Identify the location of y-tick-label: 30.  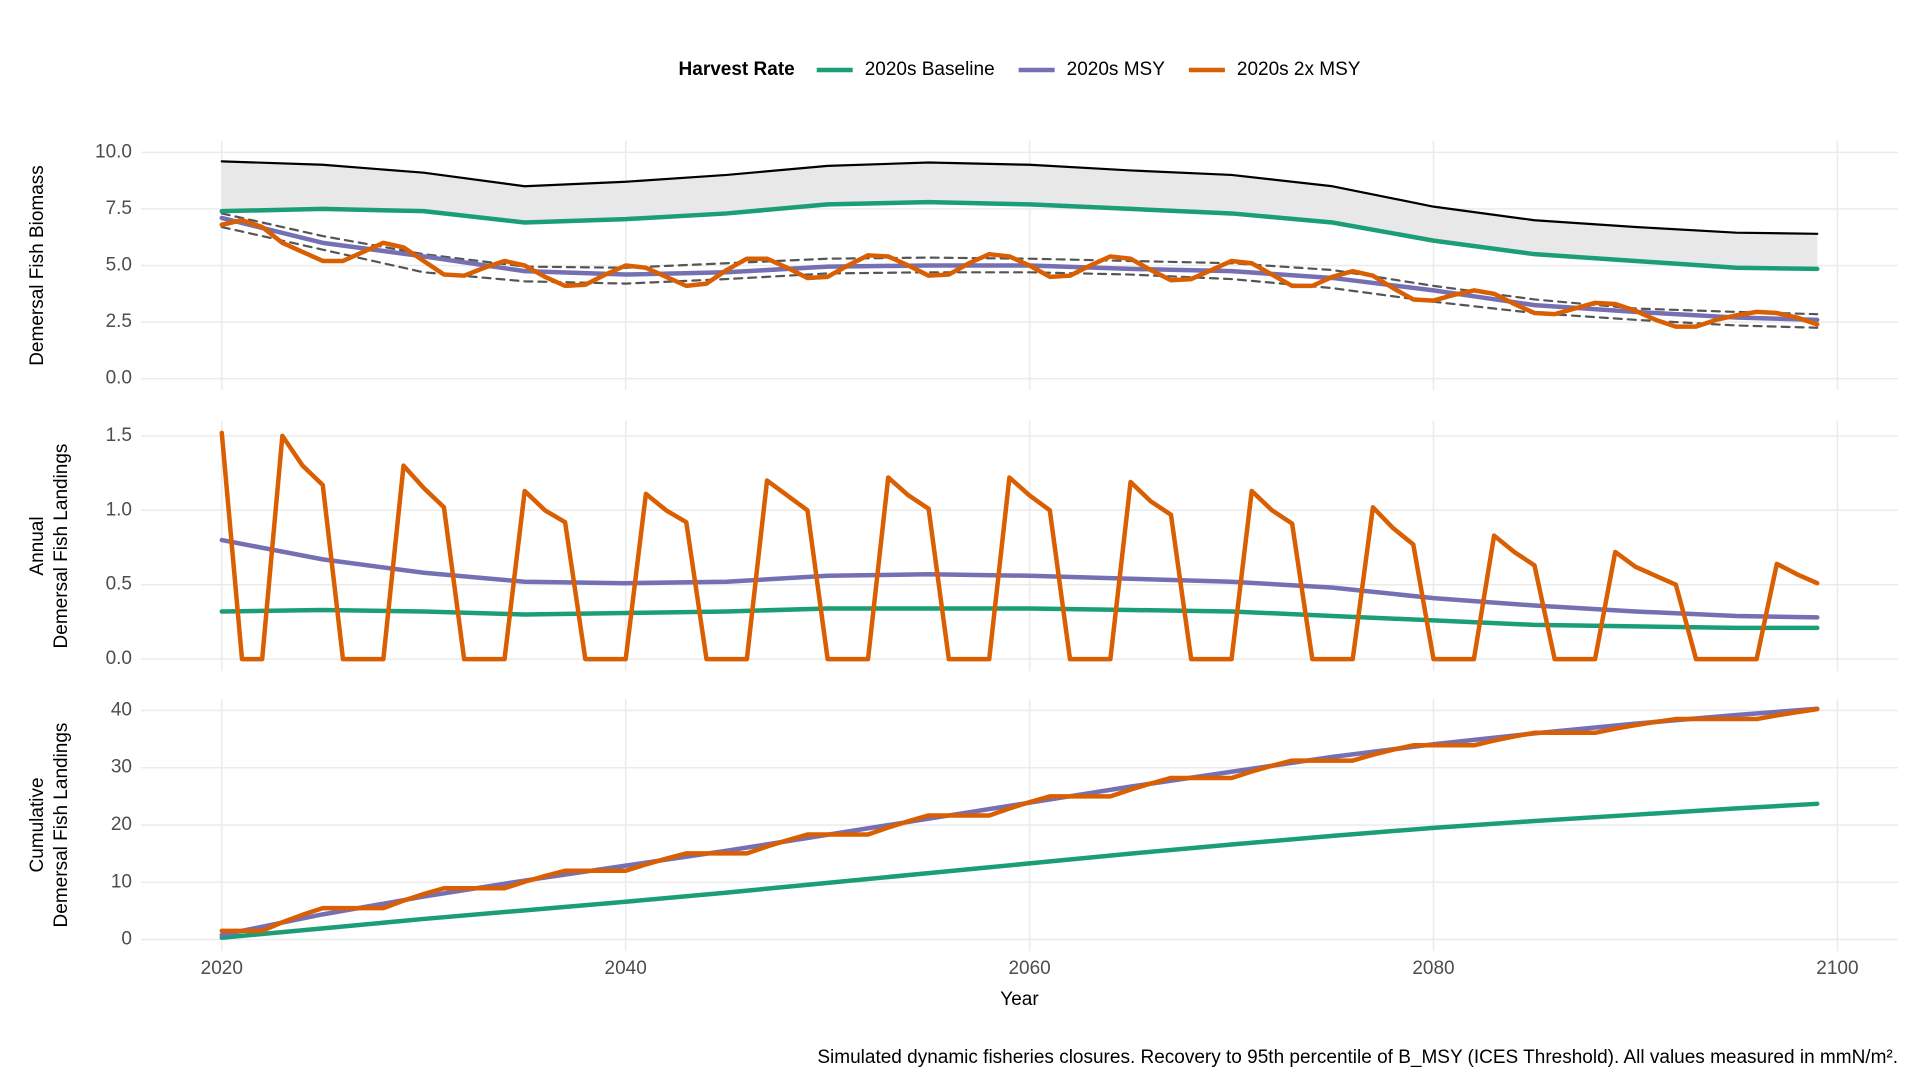
(121, 767).